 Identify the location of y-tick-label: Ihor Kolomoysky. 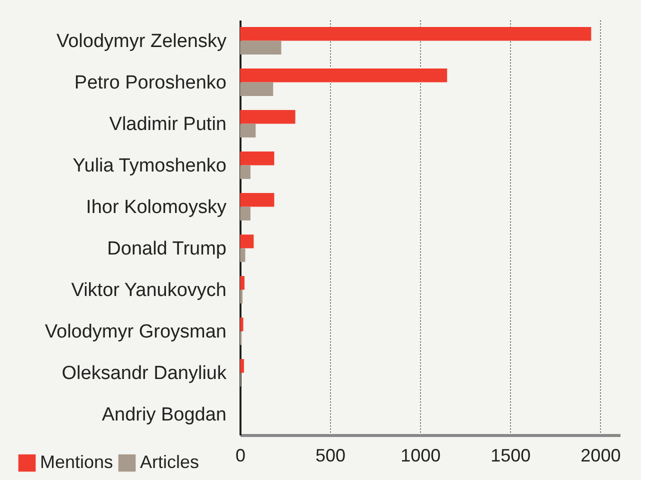
(156, 207).